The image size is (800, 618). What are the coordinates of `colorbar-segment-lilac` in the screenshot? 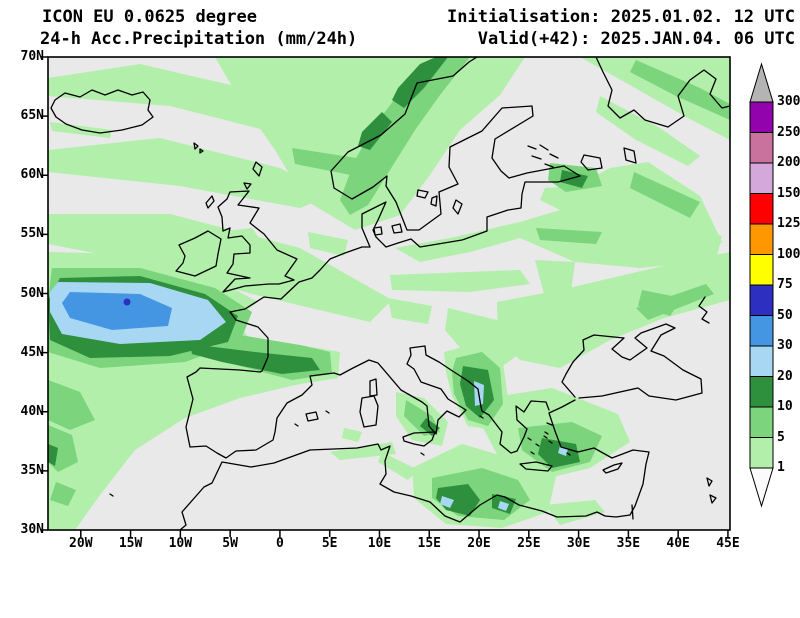 It's located at (761, 178).